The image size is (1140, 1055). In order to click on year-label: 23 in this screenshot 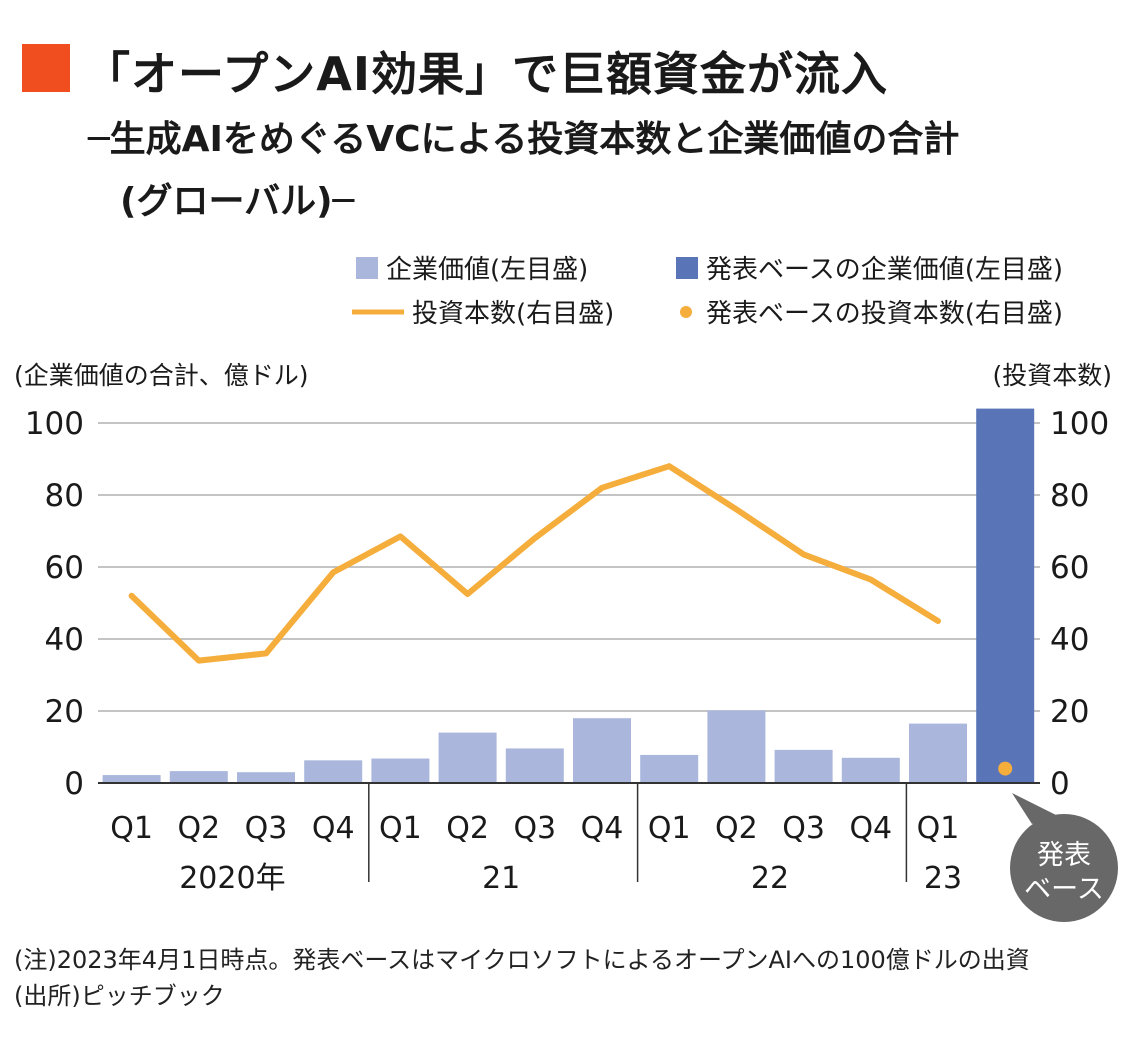, I will do `click(943, 878)`.